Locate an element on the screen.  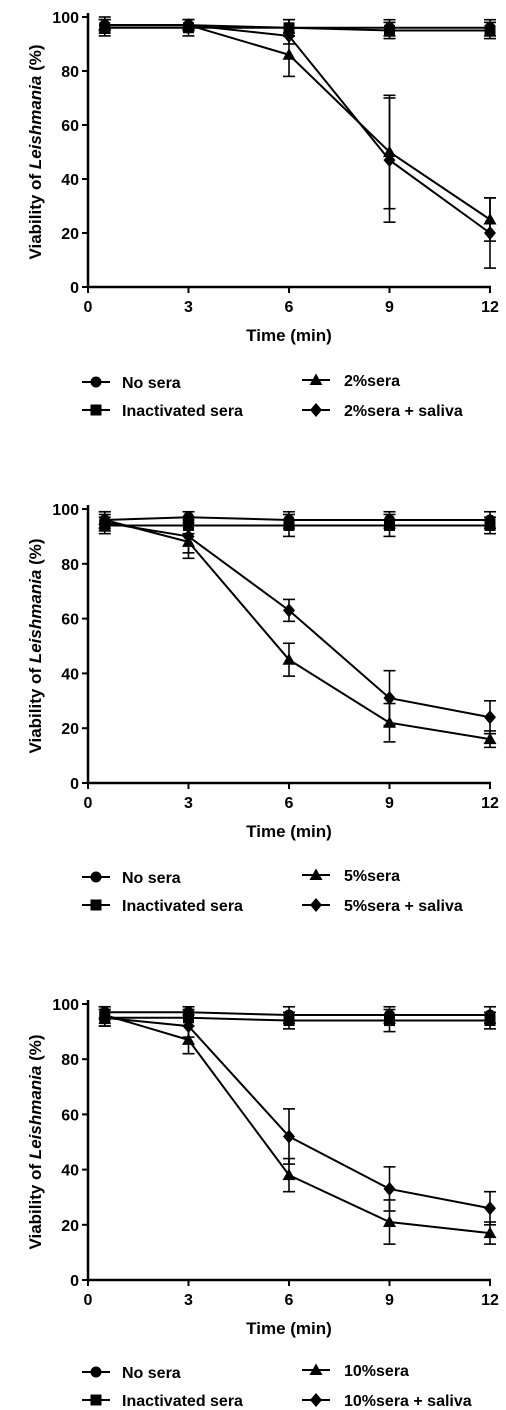
legend-item-diamond: 10%sera + saliva is located at coordinates (387, 1401).